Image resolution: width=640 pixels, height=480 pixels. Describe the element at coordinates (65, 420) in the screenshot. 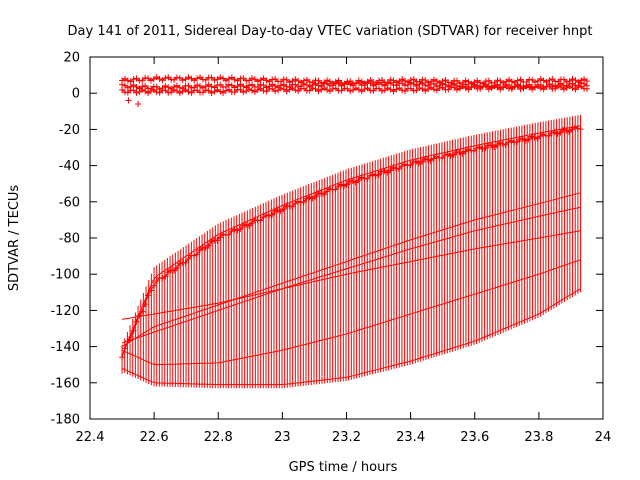

I see `y-tick-label: -180` at that location.